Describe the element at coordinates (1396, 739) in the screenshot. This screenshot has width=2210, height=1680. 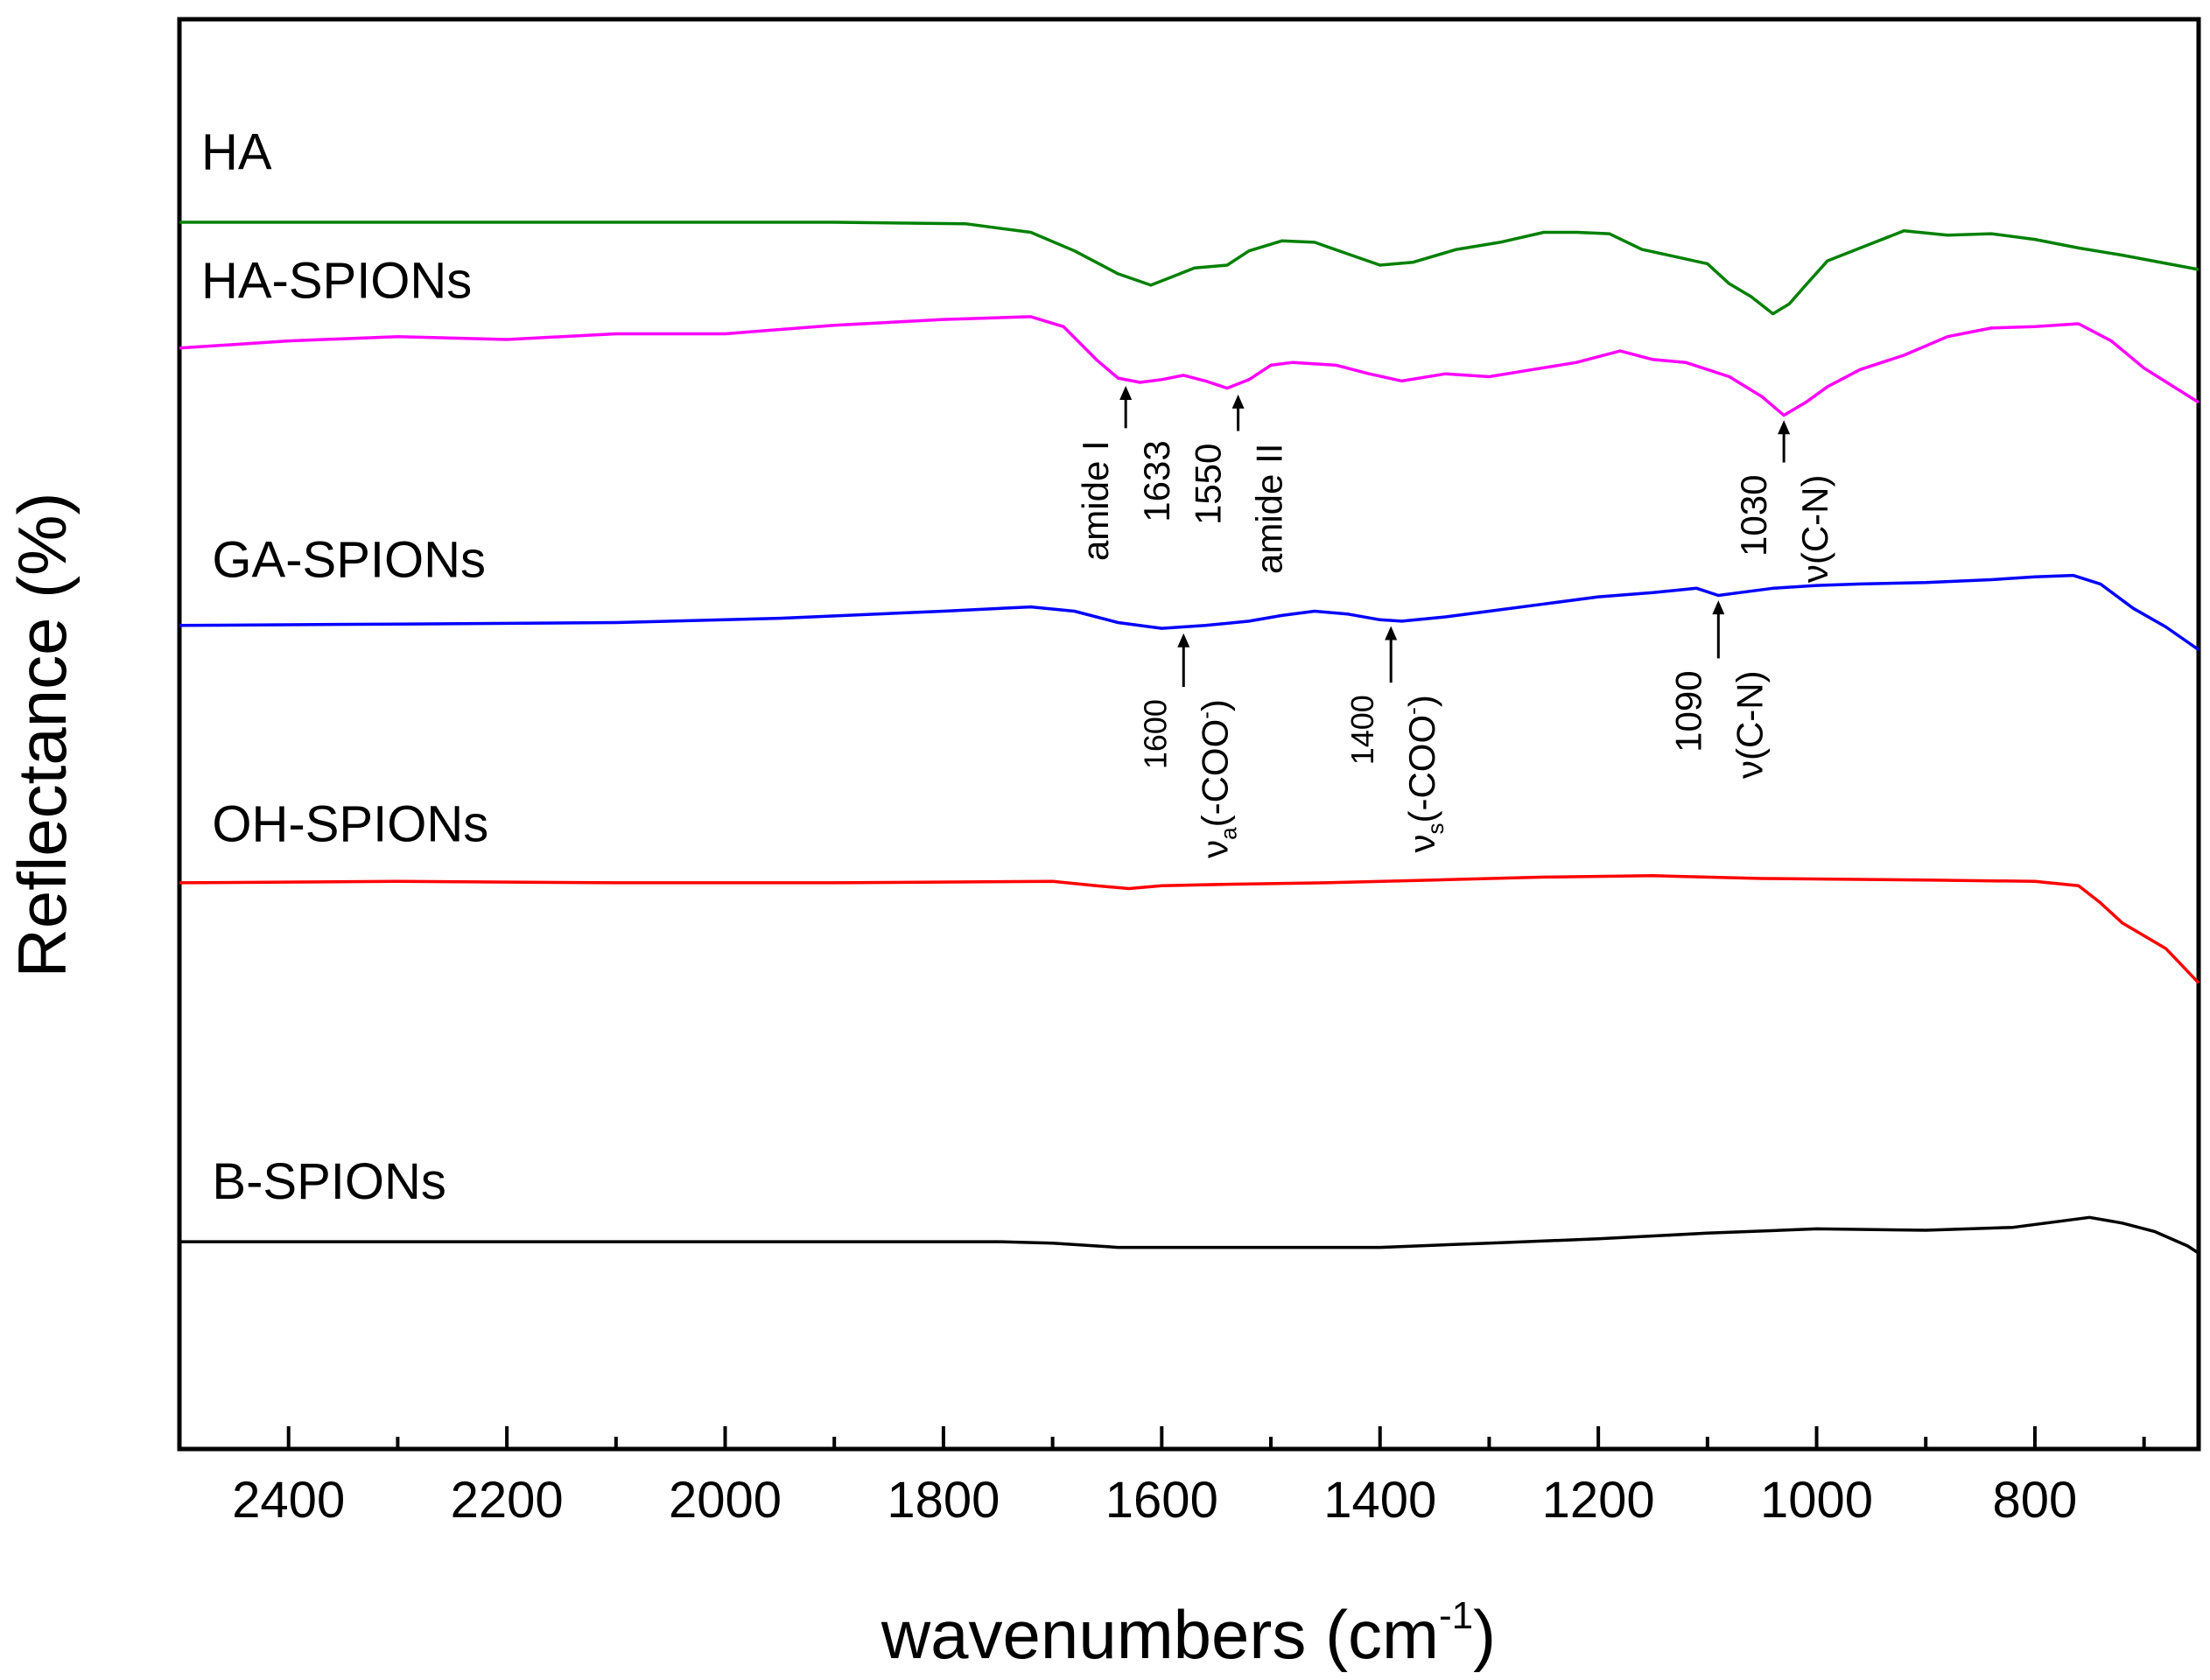
I see `peak-annotation: 1400 νs(-COO-)` at that location.